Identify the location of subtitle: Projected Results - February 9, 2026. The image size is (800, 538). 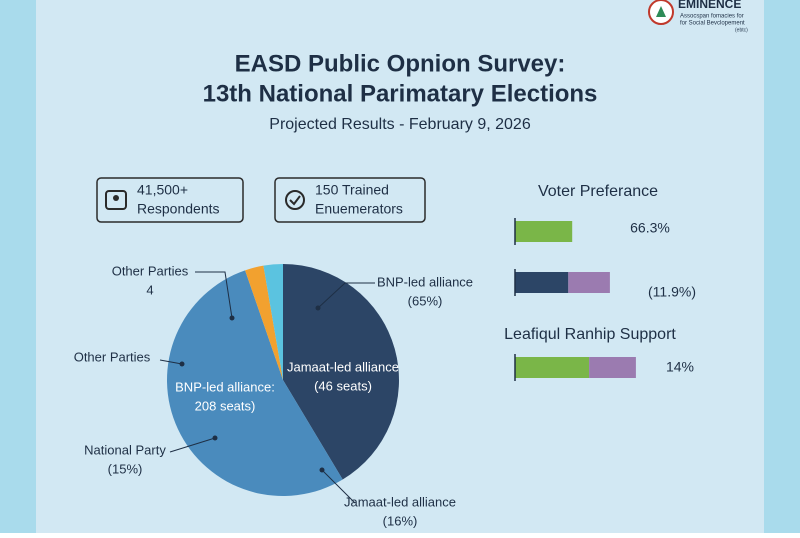
(400, 124).